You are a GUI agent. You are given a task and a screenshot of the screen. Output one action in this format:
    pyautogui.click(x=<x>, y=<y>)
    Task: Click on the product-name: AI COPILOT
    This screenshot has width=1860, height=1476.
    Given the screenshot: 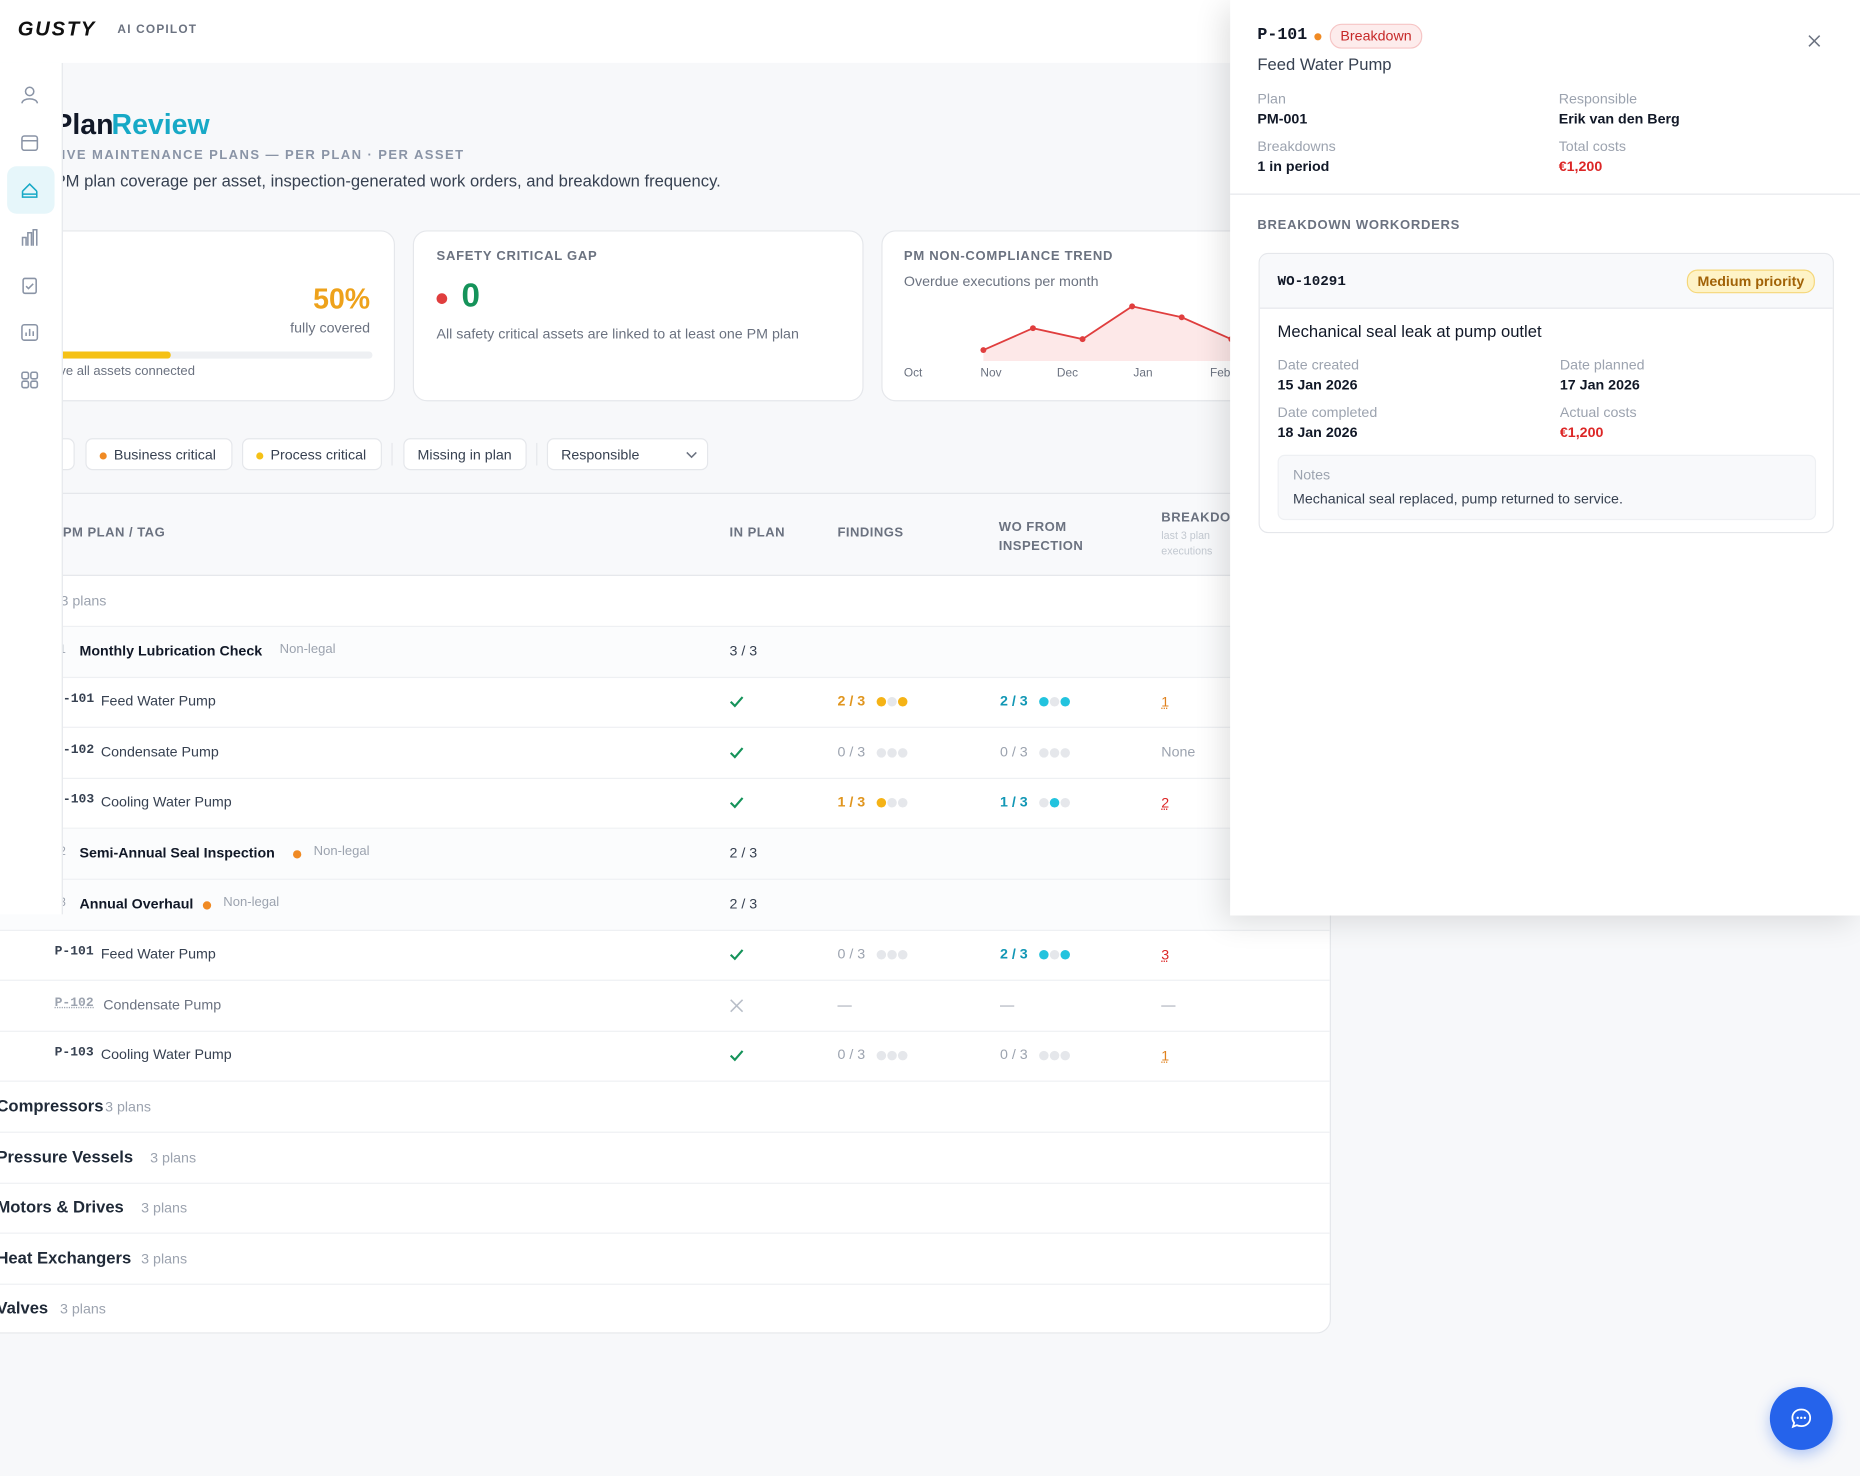 What is the action you would take?
    pyautogui.click(x=157, y=30)
    